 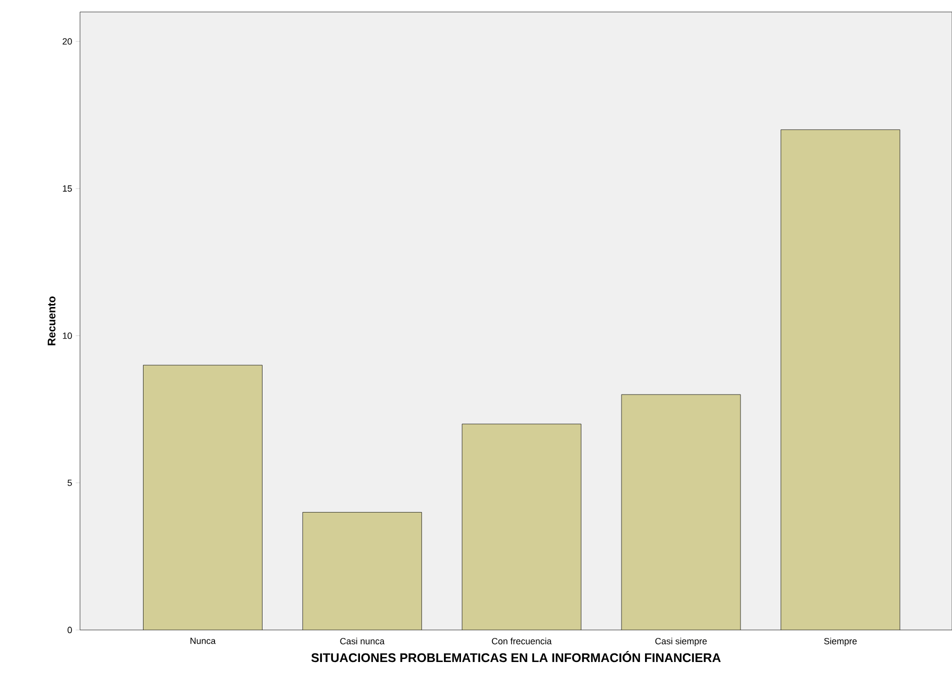 What do you see at coordinates (522, 641) in the screenshot?
I see `x-tick-label: Con frecuencia` at bounding box center [522, 641].